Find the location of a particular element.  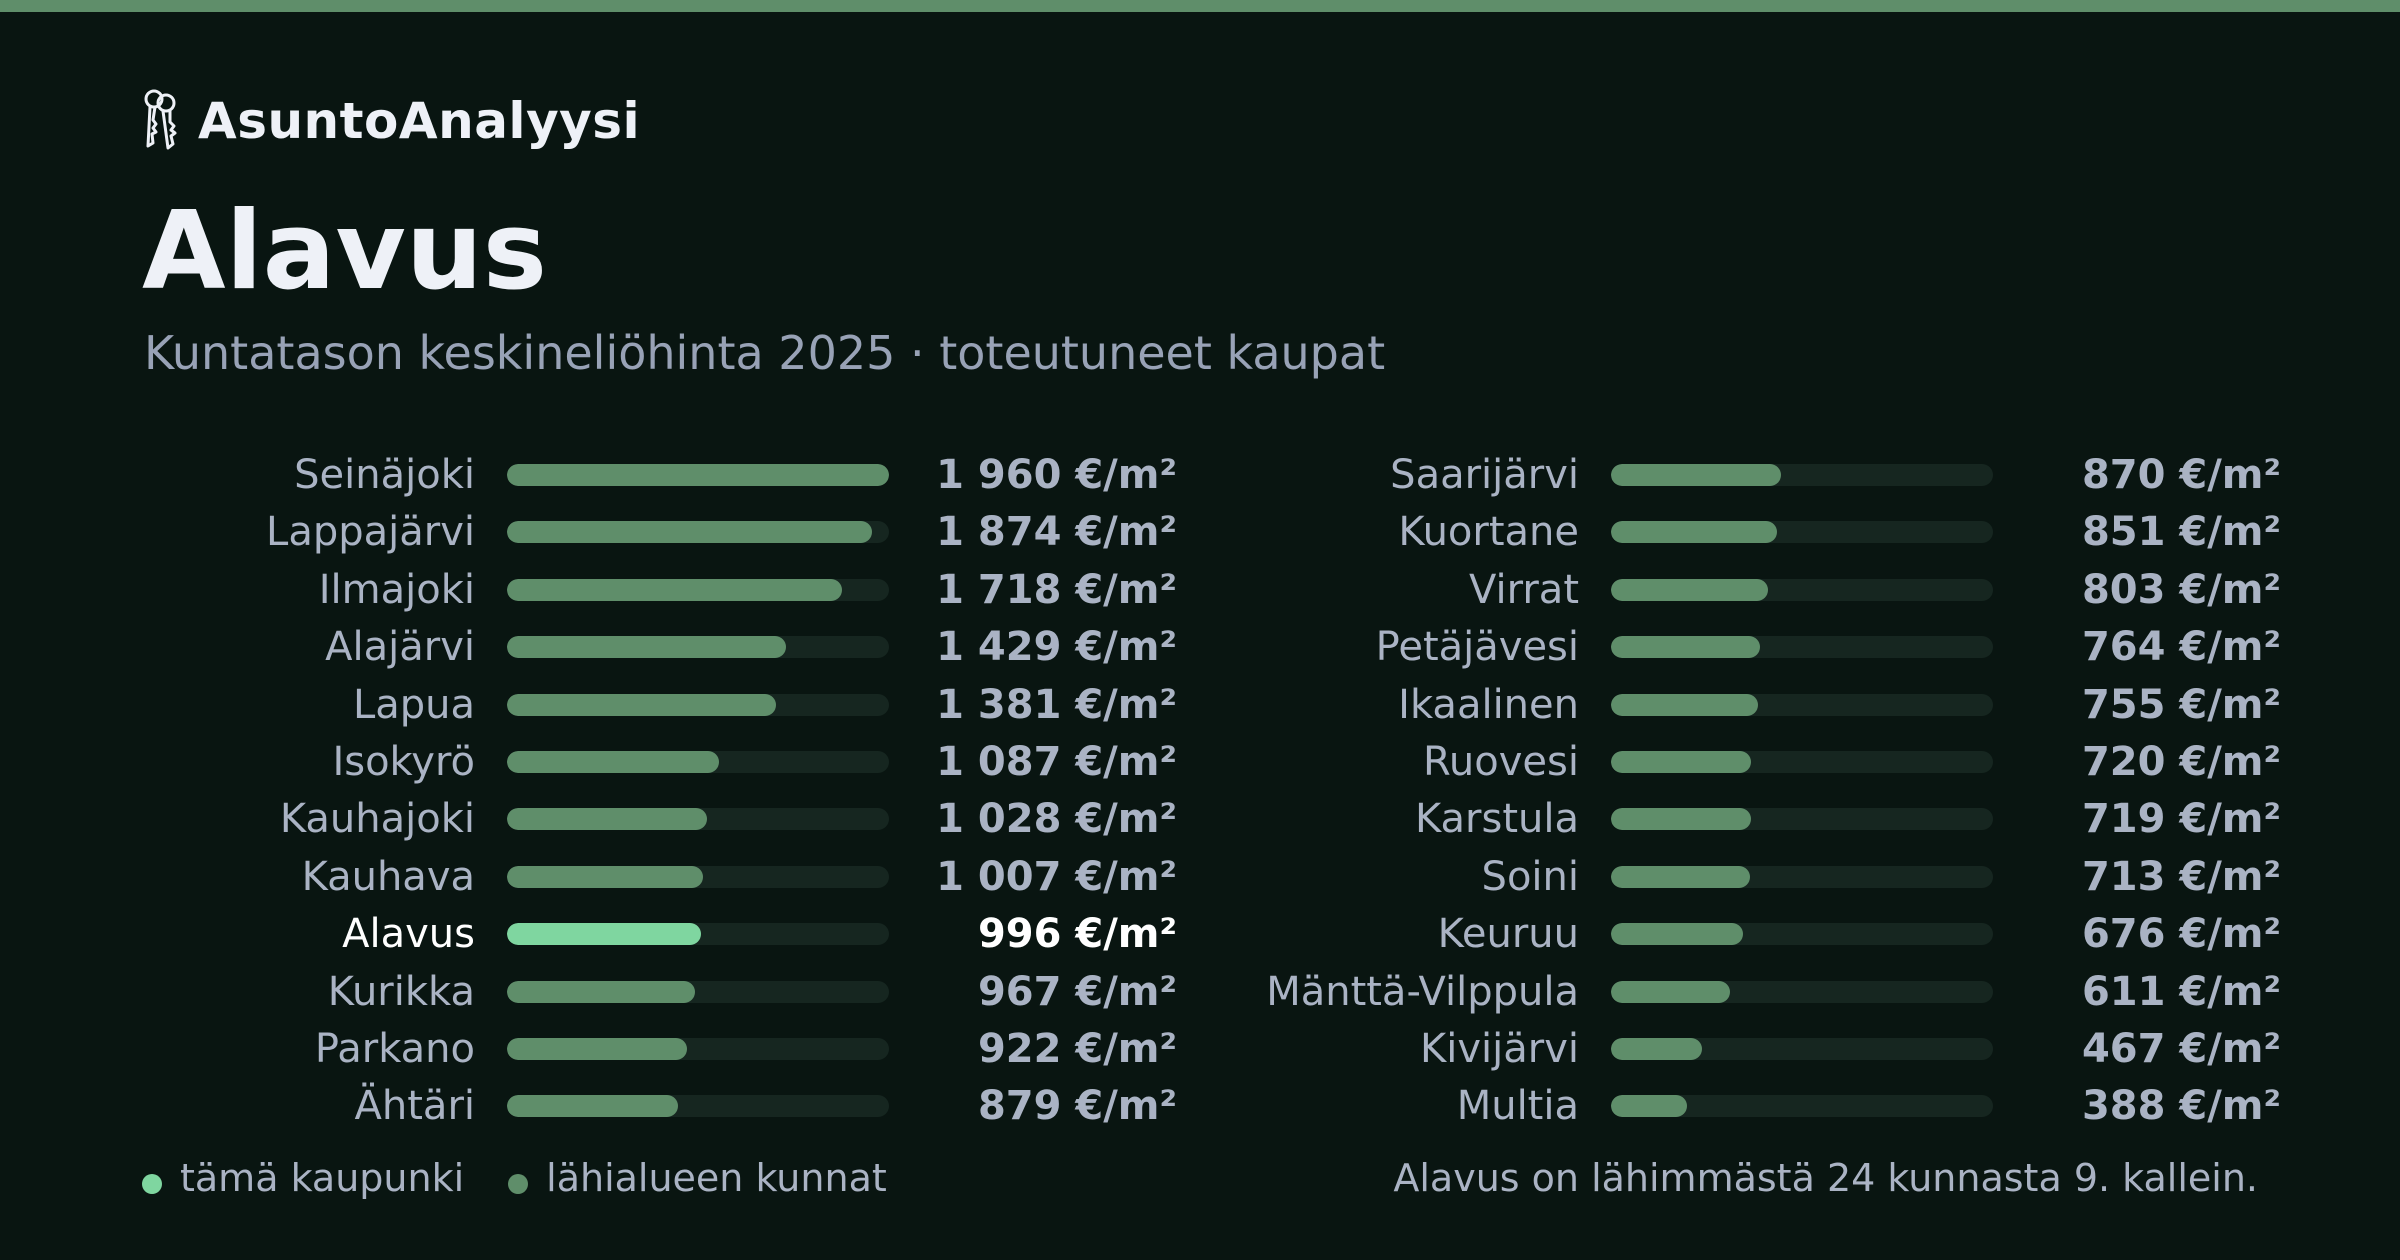

bar-label: Ilmajoki is located at coordinates (396, 589).